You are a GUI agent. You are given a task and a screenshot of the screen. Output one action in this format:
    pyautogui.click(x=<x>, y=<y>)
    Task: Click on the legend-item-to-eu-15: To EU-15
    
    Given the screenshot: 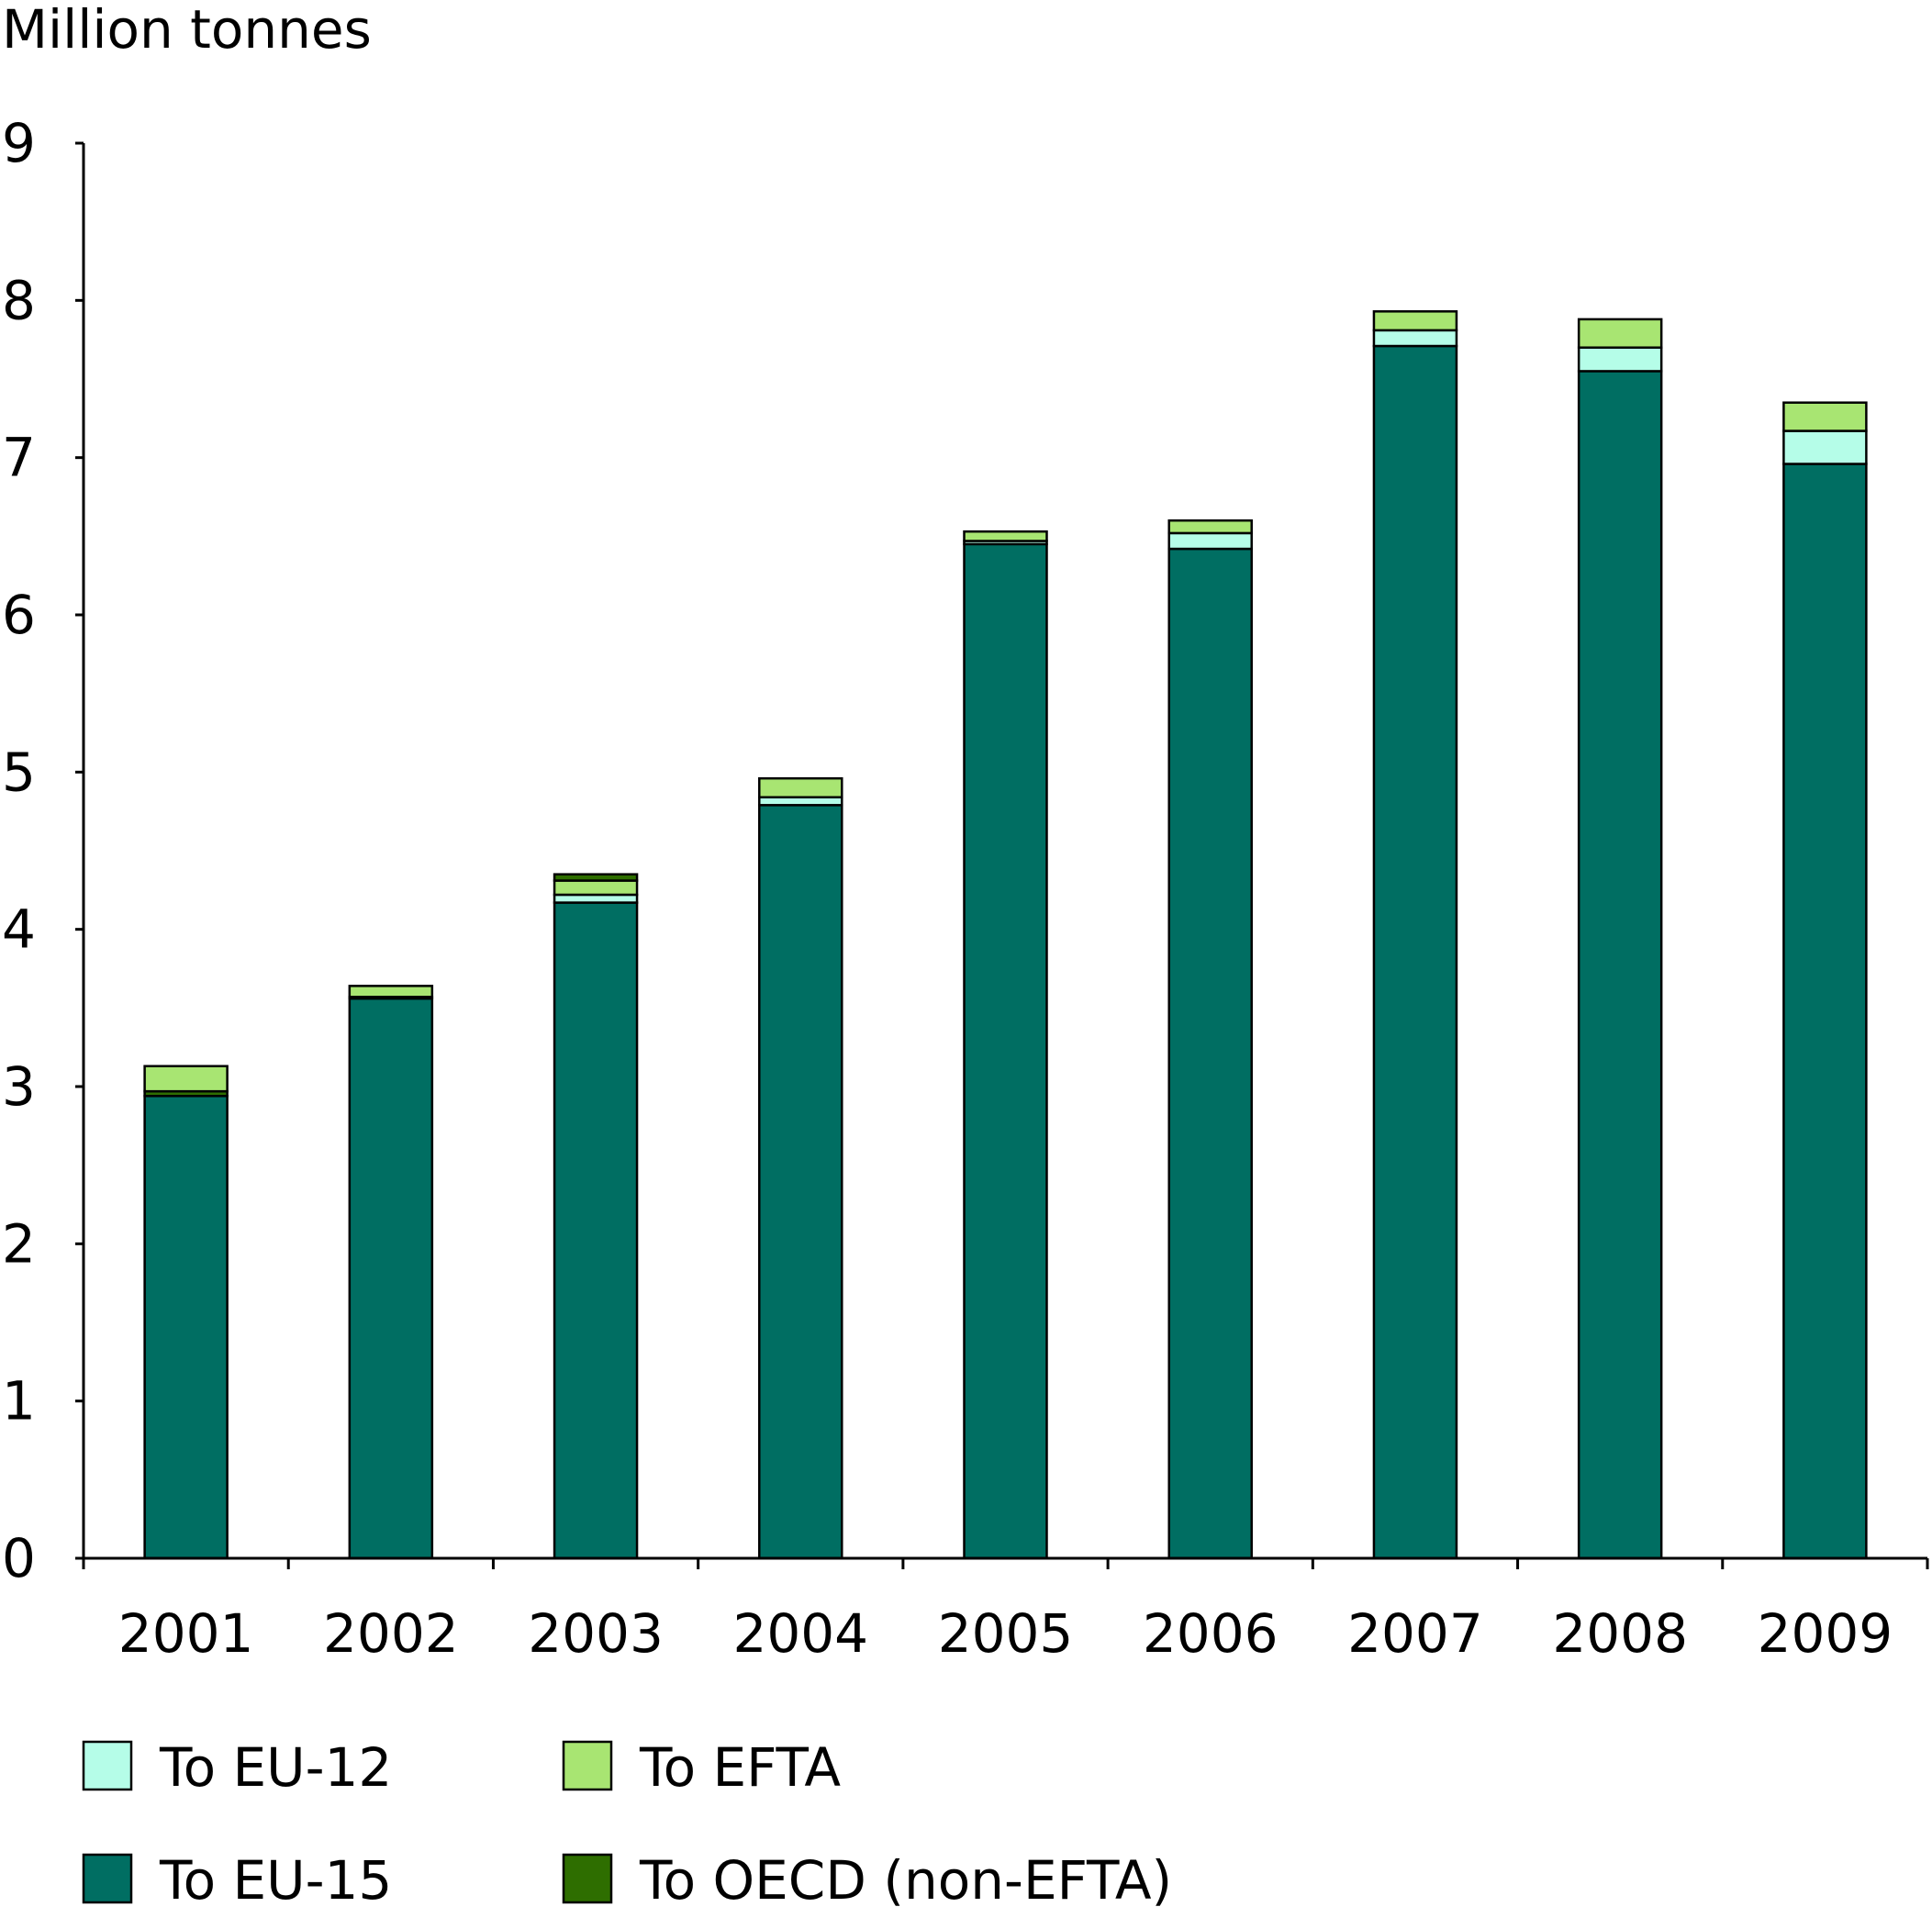 What is the action you would take?
    pyautogui.click(x=237, y=1880)
    